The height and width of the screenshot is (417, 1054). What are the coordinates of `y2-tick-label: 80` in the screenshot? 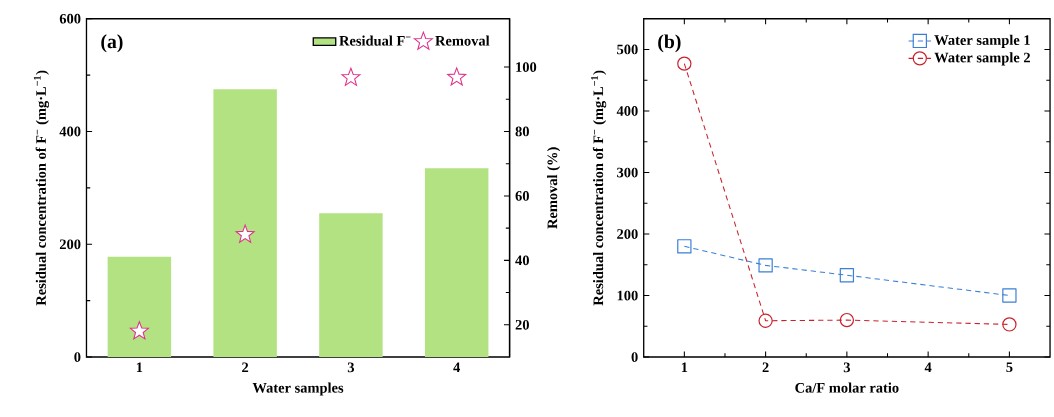 It's located at (522, 131).